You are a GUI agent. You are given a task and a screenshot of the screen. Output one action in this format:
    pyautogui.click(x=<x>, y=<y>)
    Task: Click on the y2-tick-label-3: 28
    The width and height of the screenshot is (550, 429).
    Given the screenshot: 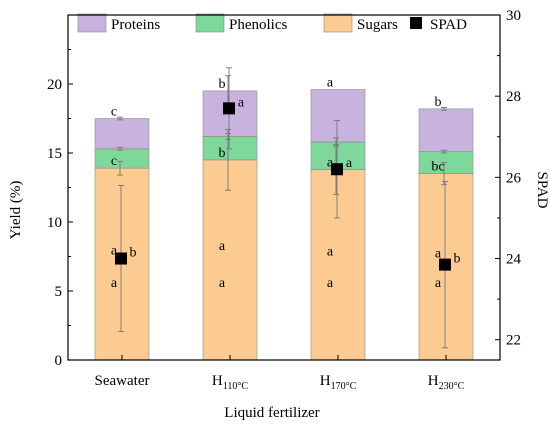 What is the action you would take?
    pyautogui.click(x=513, y=97)
    